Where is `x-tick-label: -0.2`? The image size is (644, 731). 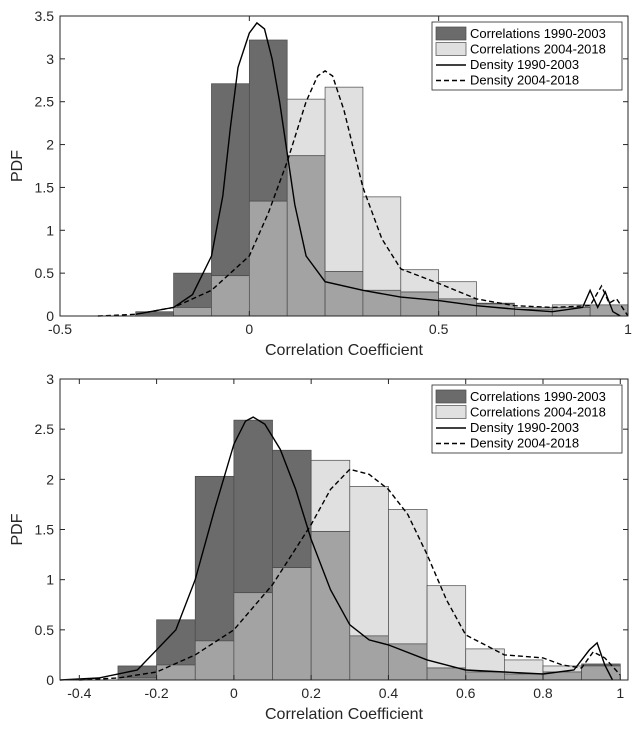
x-tick-label: -0.2 is located at coordinates (157, 693).